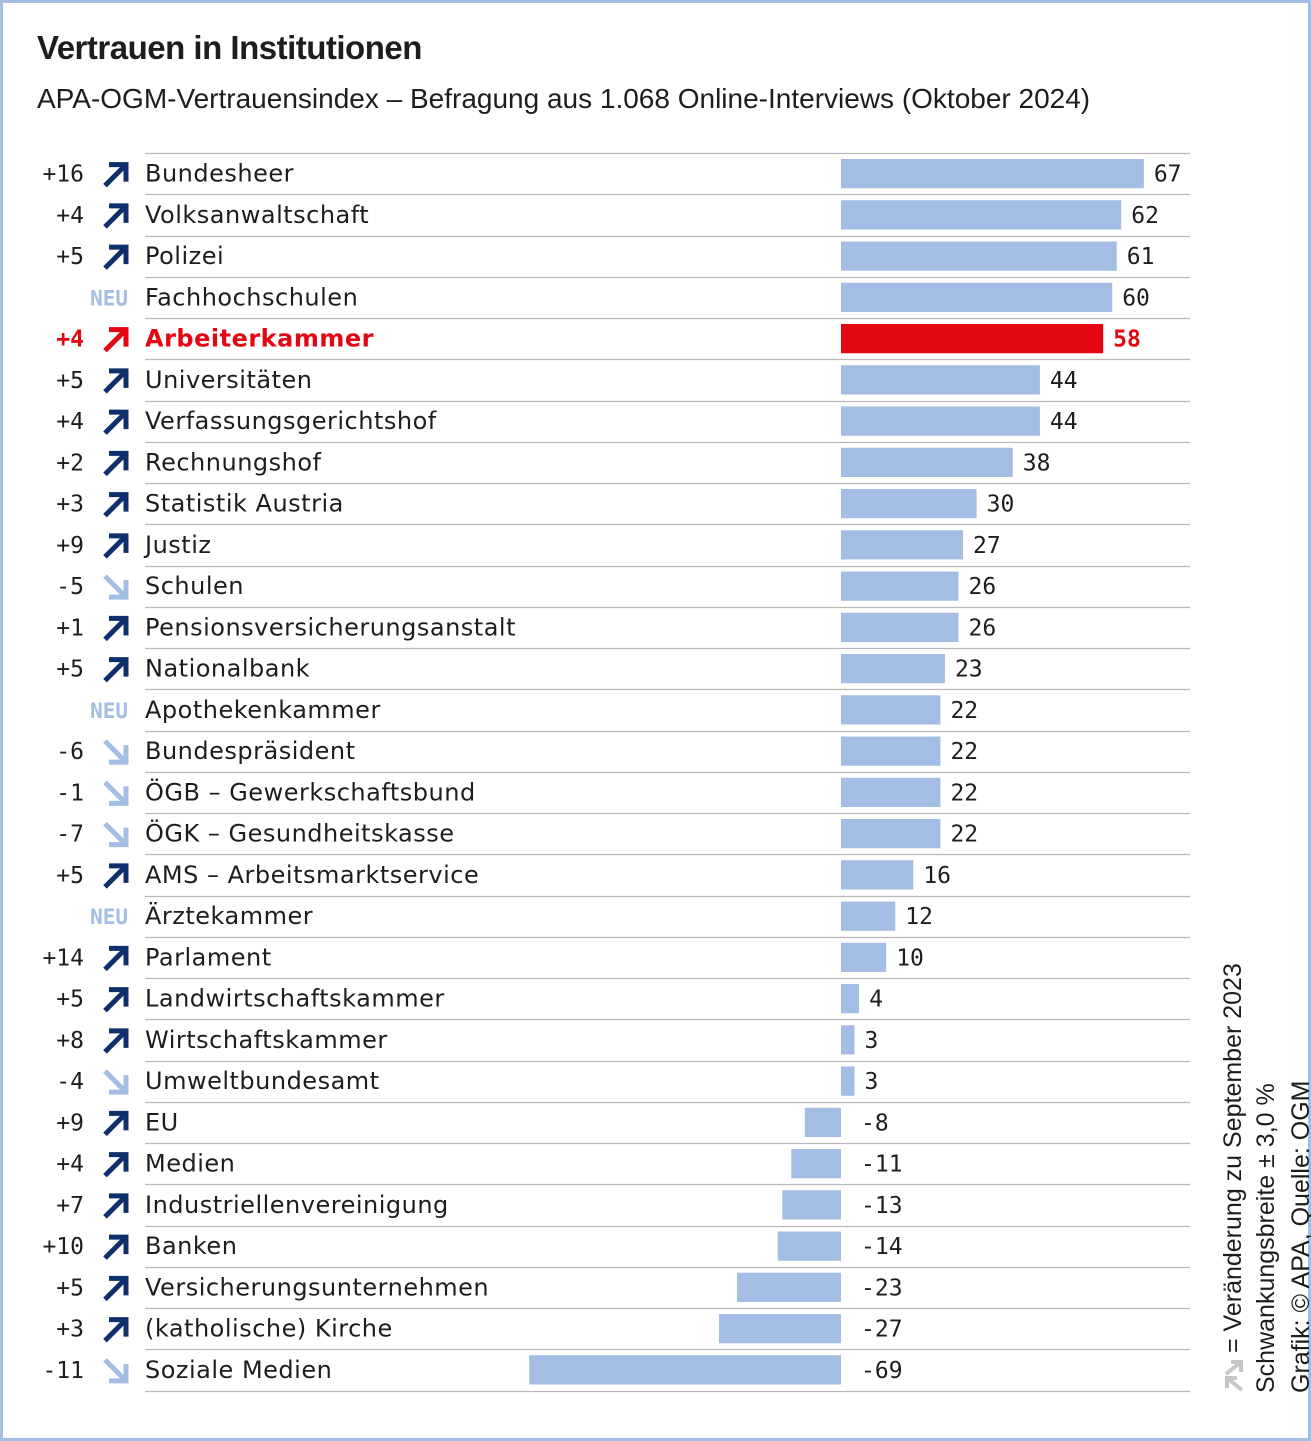 The height and width of the screenshot is (1441, 1311). What do you see at coordinates (177, 545) in the screenshot?
I see `category-label: Justiz` at bounding box center [177, 545].